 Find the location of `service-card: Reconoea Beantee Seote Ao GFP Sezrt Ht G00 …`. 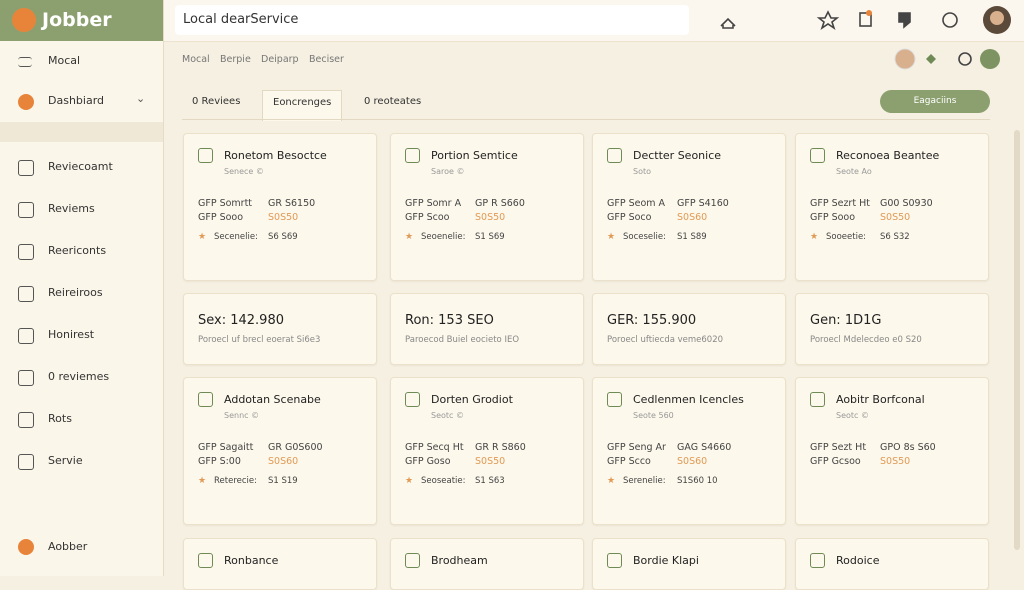

service-card: Reconoea Beantee Seote Ao GFP Sezrt Ht G00 … is located at coordinates (892, 207).